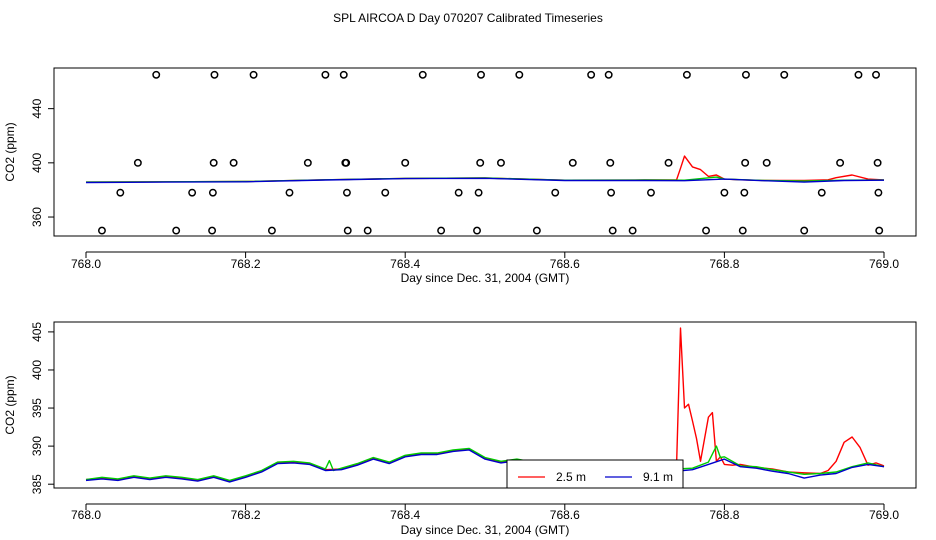 The image size is (936, 540). Describe the element at coordinates (571, 477) in the screenshot. I see `legend-label-2-5m: 2.5 m` at that location.